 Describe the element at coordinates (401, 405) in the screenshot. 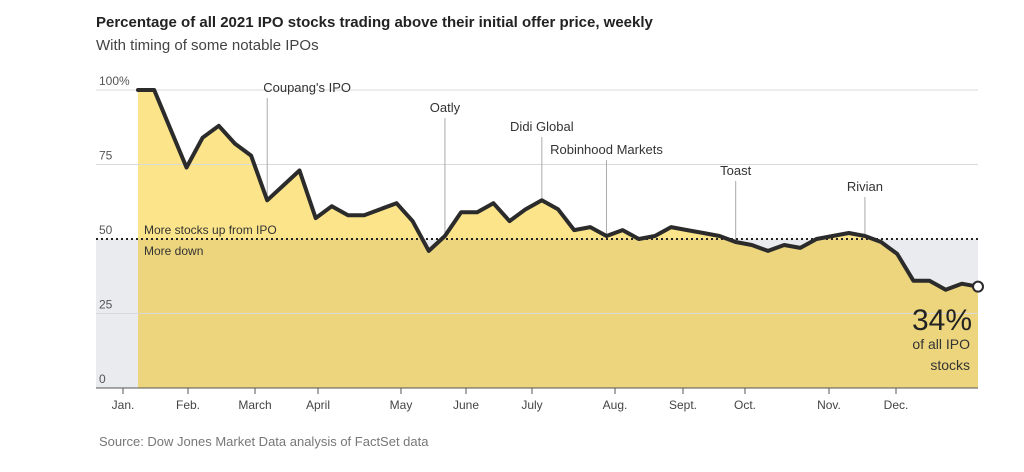

I see `x-tick-label: May` at that location.